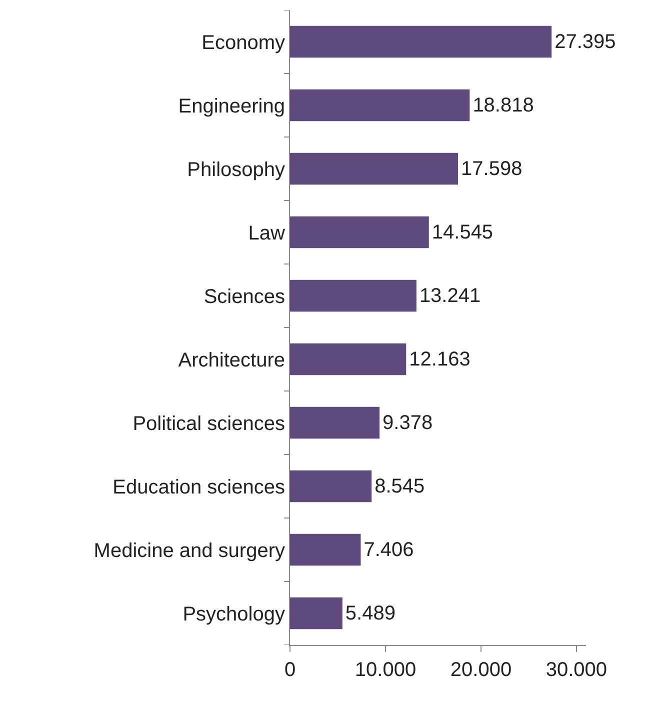  What do you see at coordinates (503, 105) in the screenshot?
I see `data-label: 18.818` at bounding box center [503, 105].